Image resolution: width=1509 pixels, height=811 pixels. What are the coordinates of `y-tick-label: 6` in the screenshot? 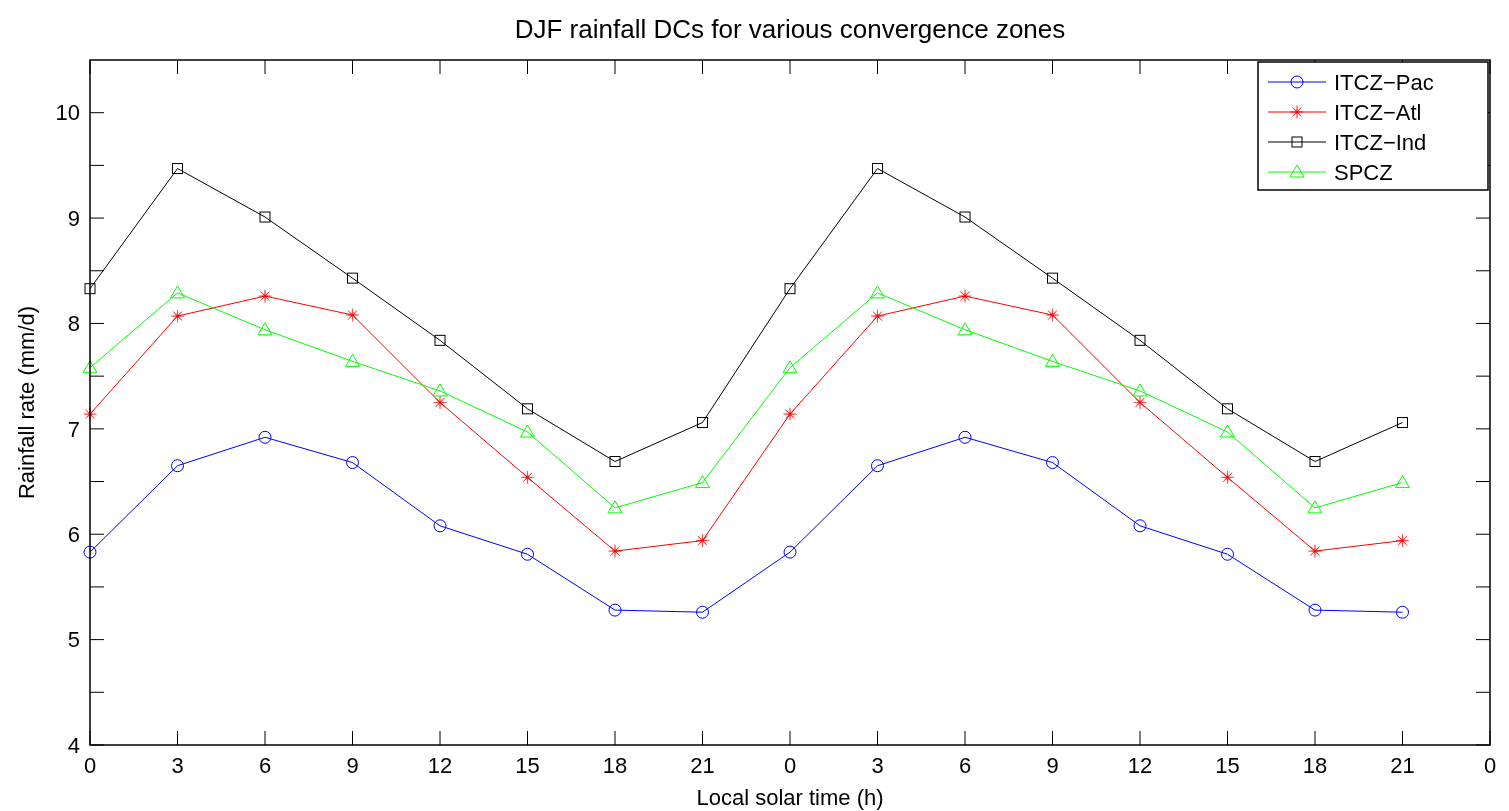 It's located at (73, 534).